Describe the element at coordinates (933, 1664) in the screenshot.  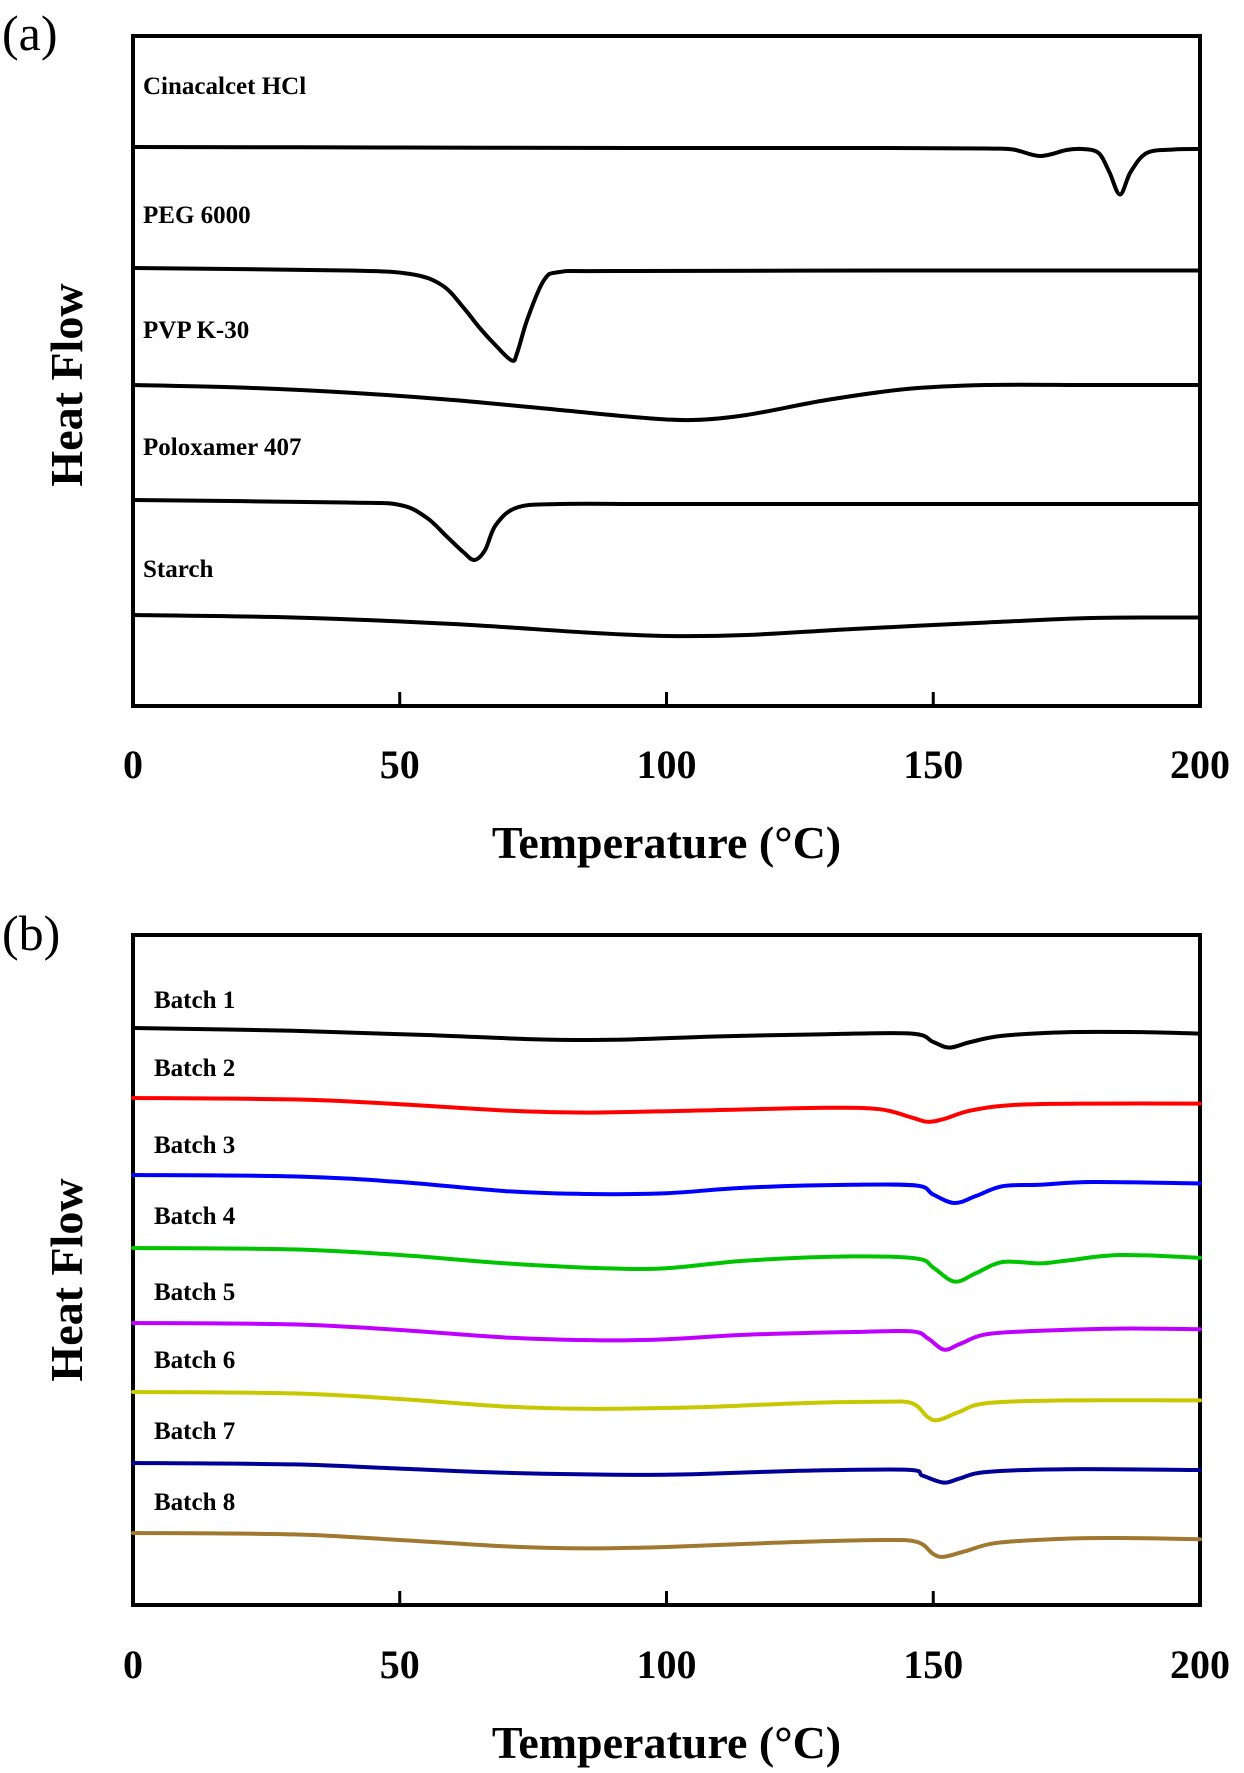
I see `panel-b-x-tick-label: 150` at that location.